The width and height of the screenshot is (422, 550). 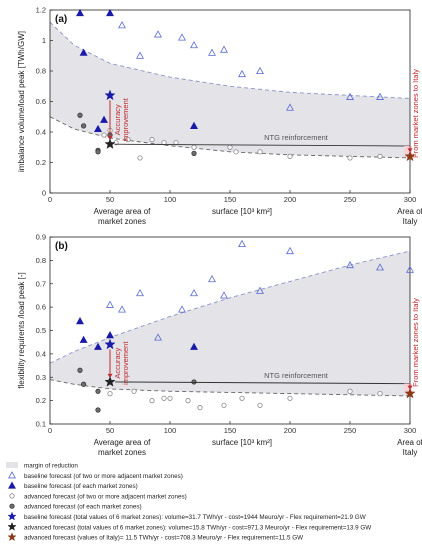 I want to click on x-tick-label: 250, so click(x=350, y=430).